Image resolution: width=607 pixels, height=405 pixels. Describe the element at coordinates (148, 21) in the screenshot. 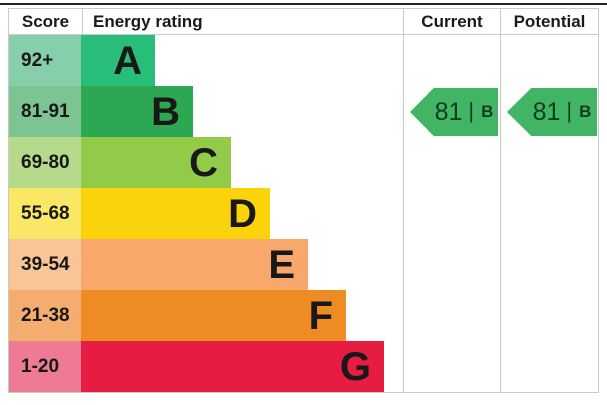

I see `header-energy-rating: Energy rating` at that location.